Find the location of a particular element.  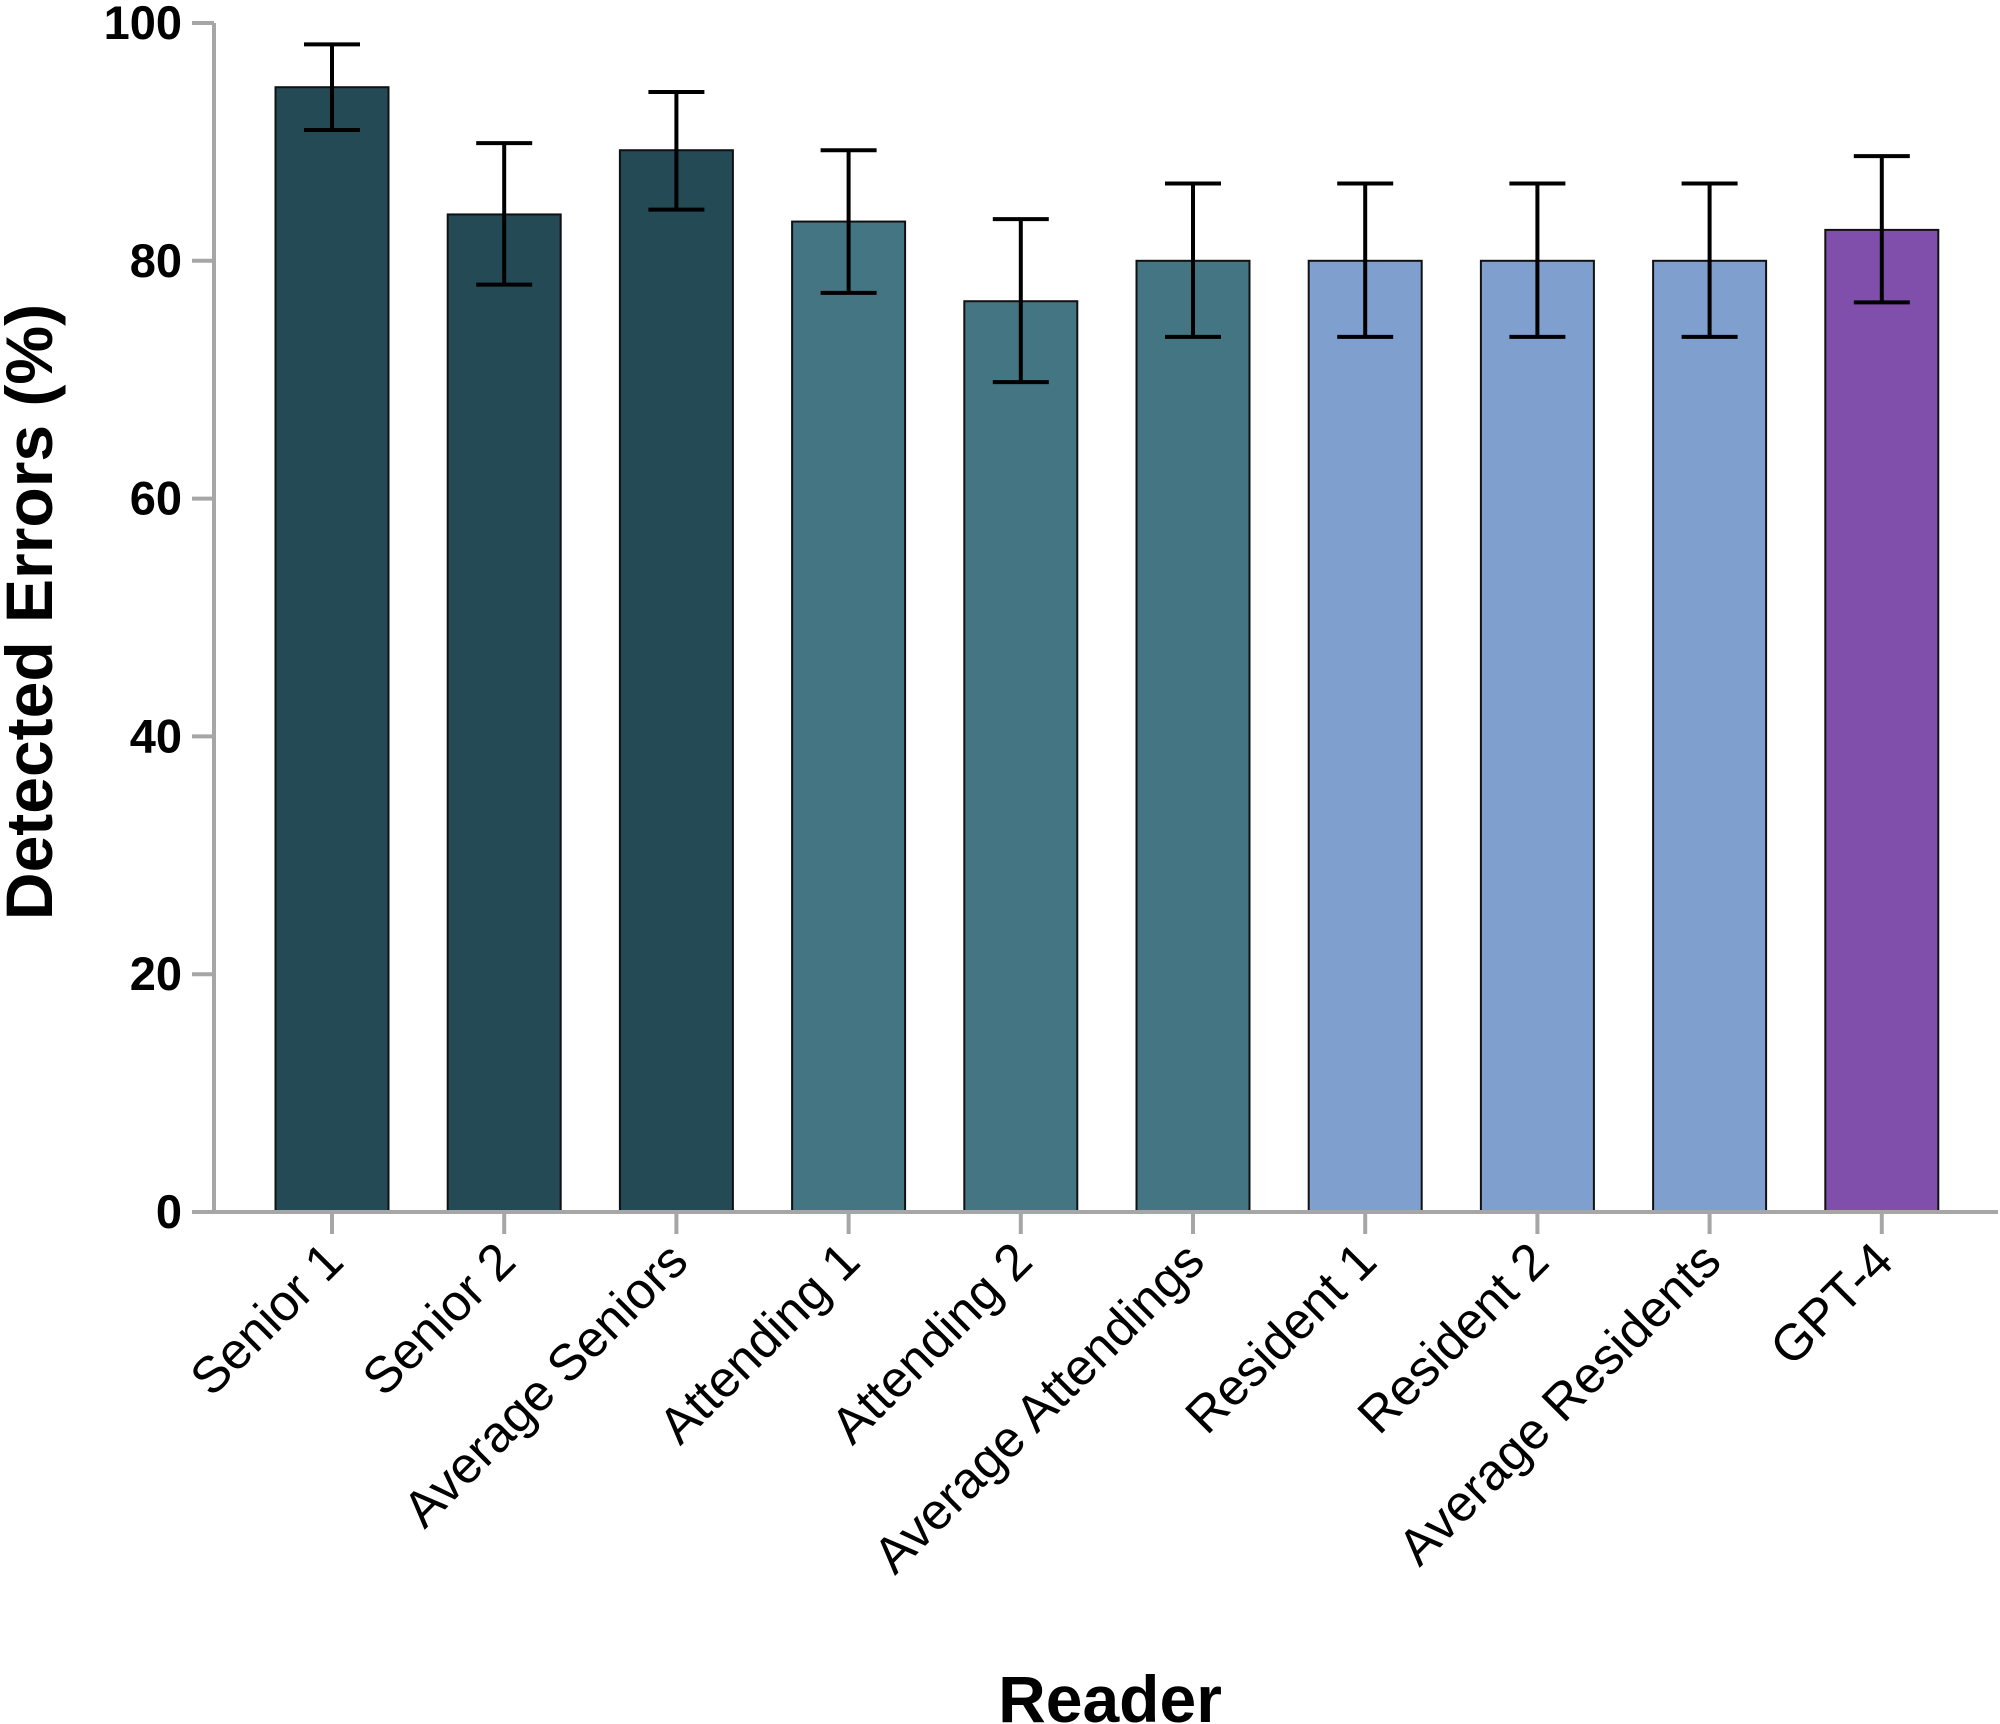

y-tick-label: 100 is located at coordinates (143, 24).